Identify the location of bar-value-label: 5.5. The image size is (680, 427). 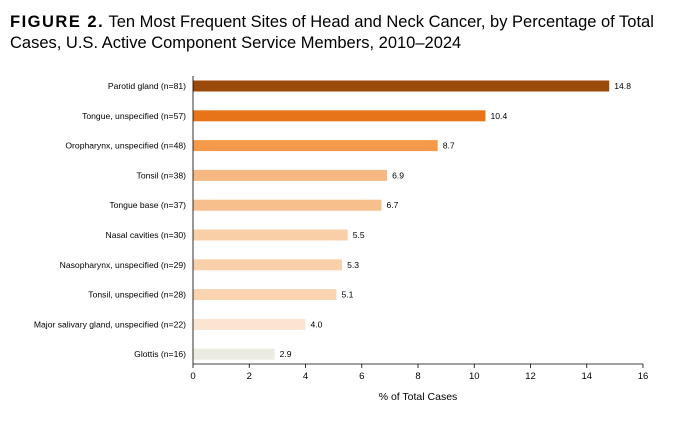
(359, 235).